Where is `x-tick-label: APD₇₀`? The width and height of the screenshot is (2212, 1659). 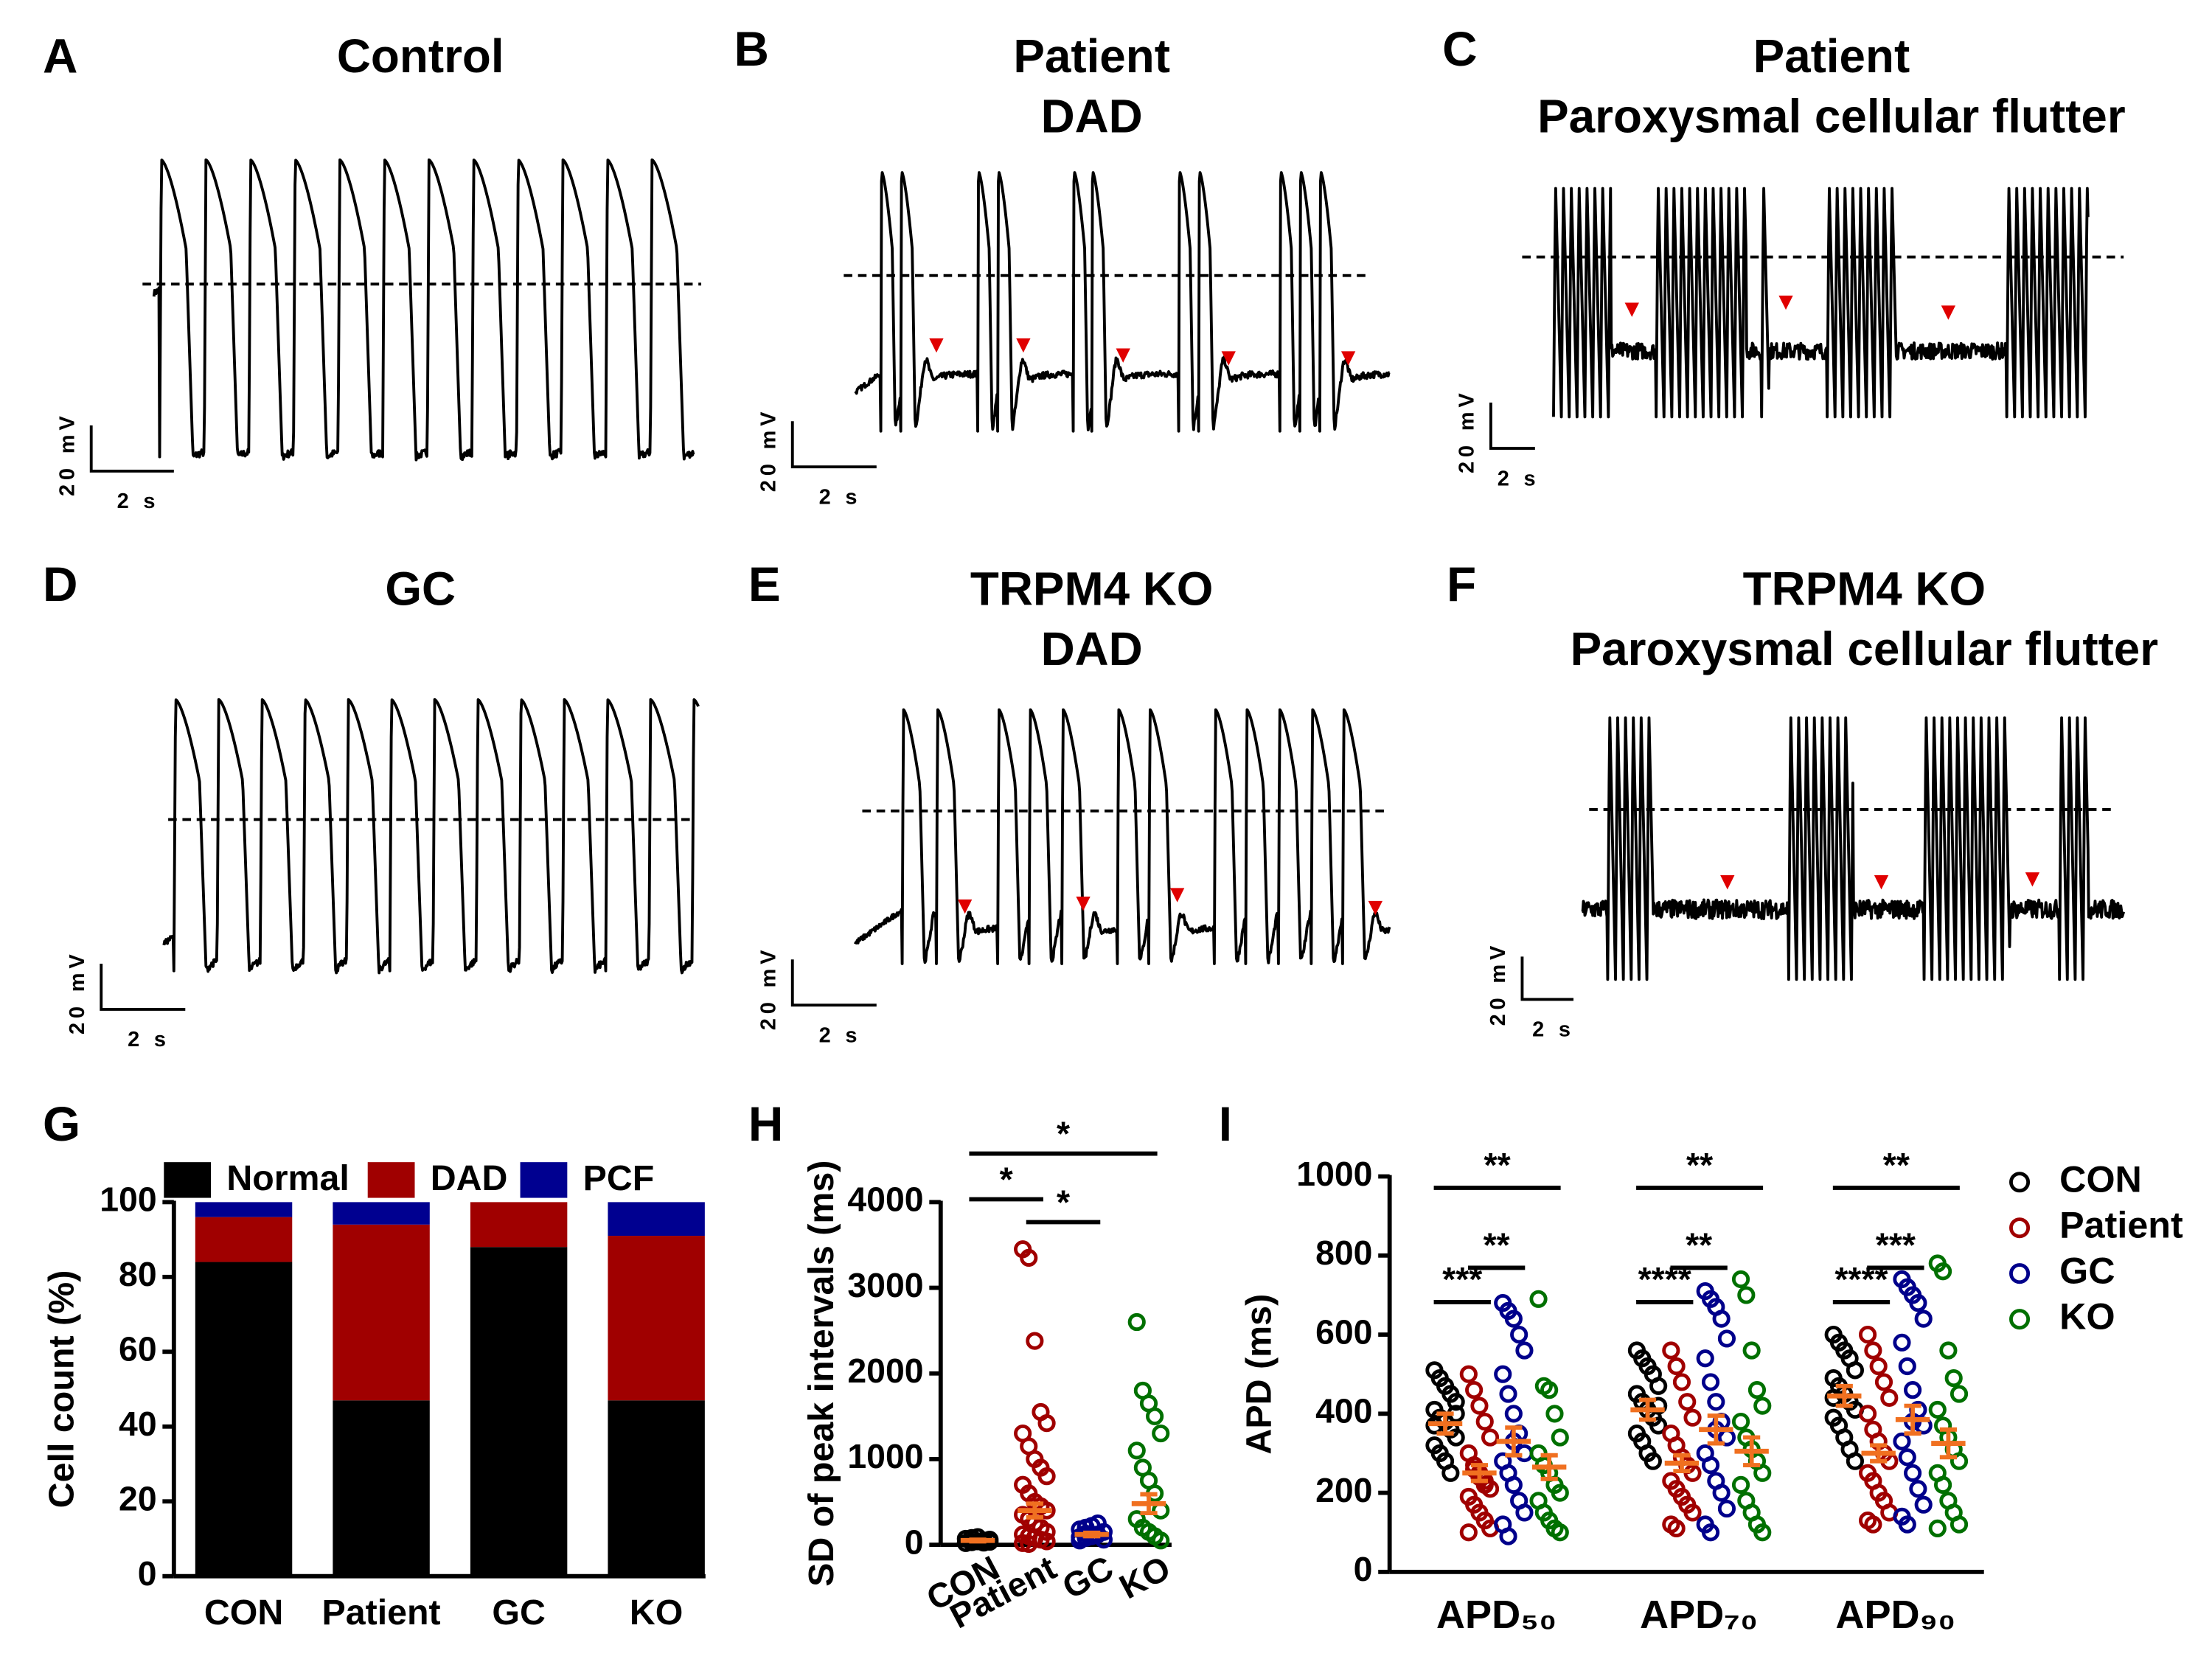
x-tick-label: APD₇₀ is located at coordinates (1699, 1615).